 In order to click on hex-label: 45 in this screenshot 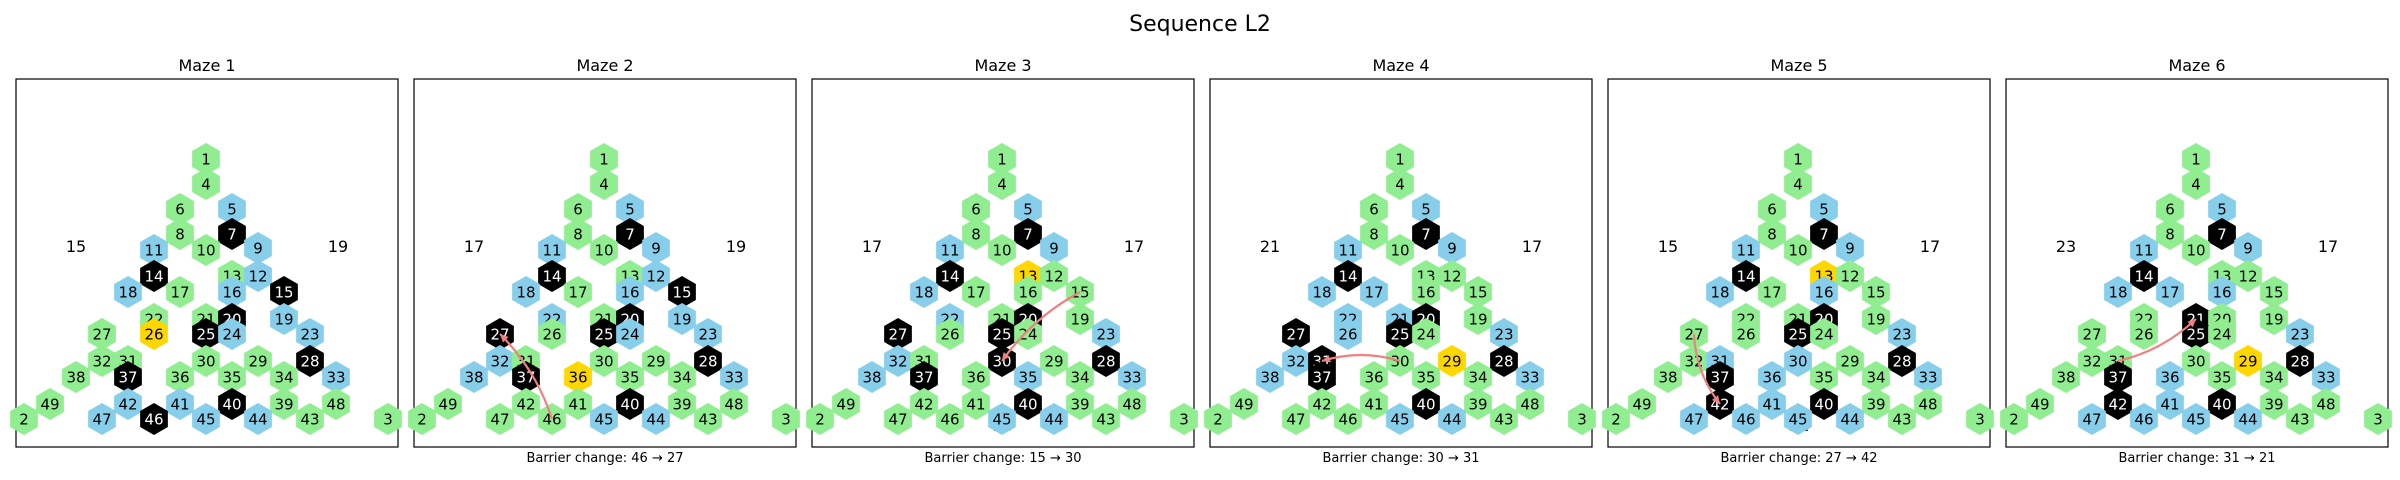, I will do `click(1001, 420)`.